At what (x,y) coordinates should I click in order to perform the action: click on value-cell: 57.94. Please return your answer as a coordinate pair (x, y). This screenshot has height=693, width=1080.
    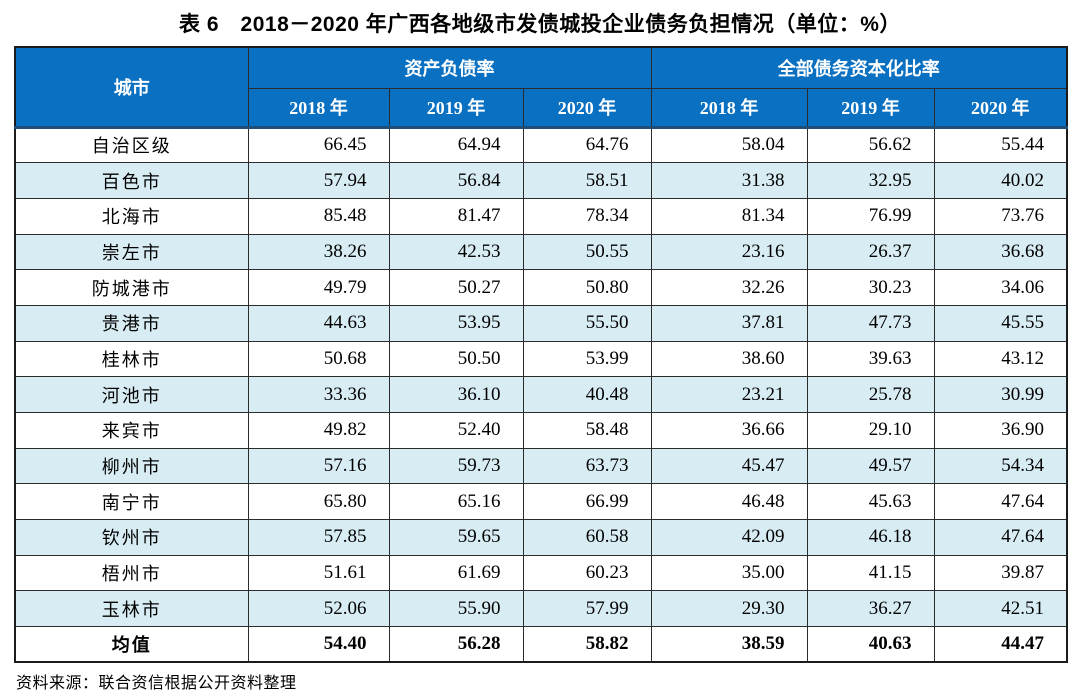
    Looking at the image, I should click on (318, 180).